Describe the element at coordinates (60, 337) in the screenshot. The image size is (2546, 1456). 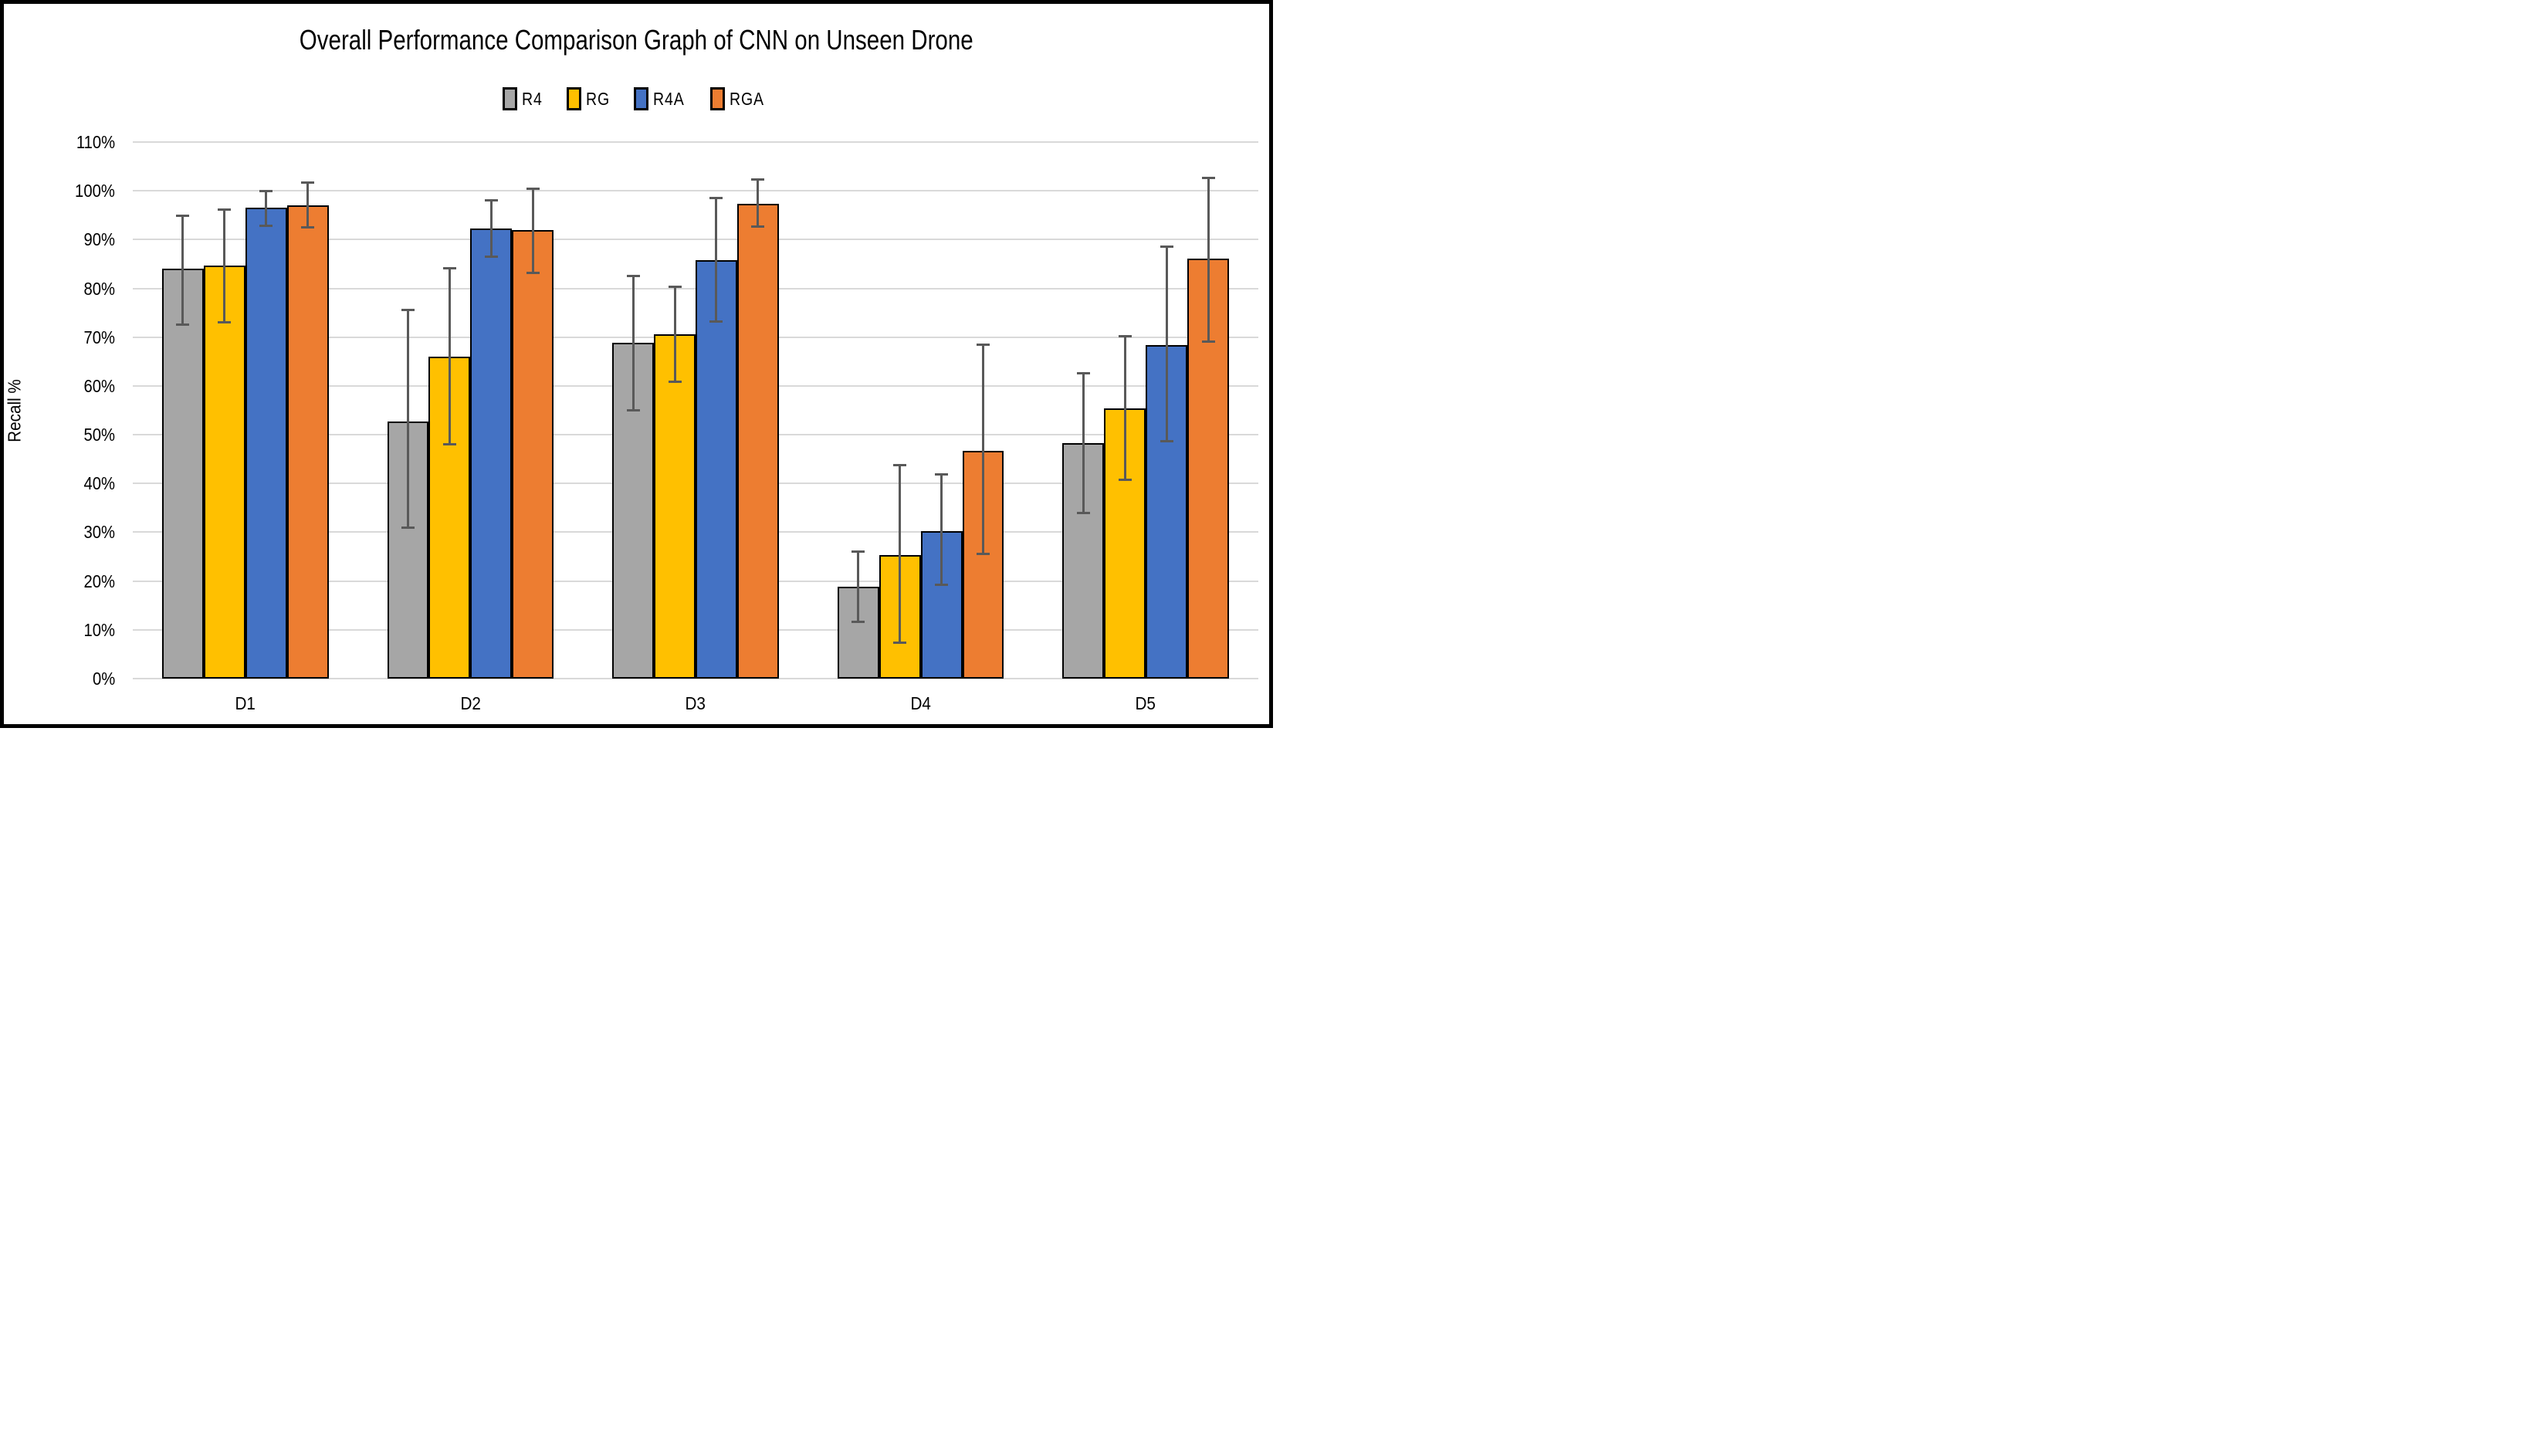
I see `y-tick-label: 70%` at that location.